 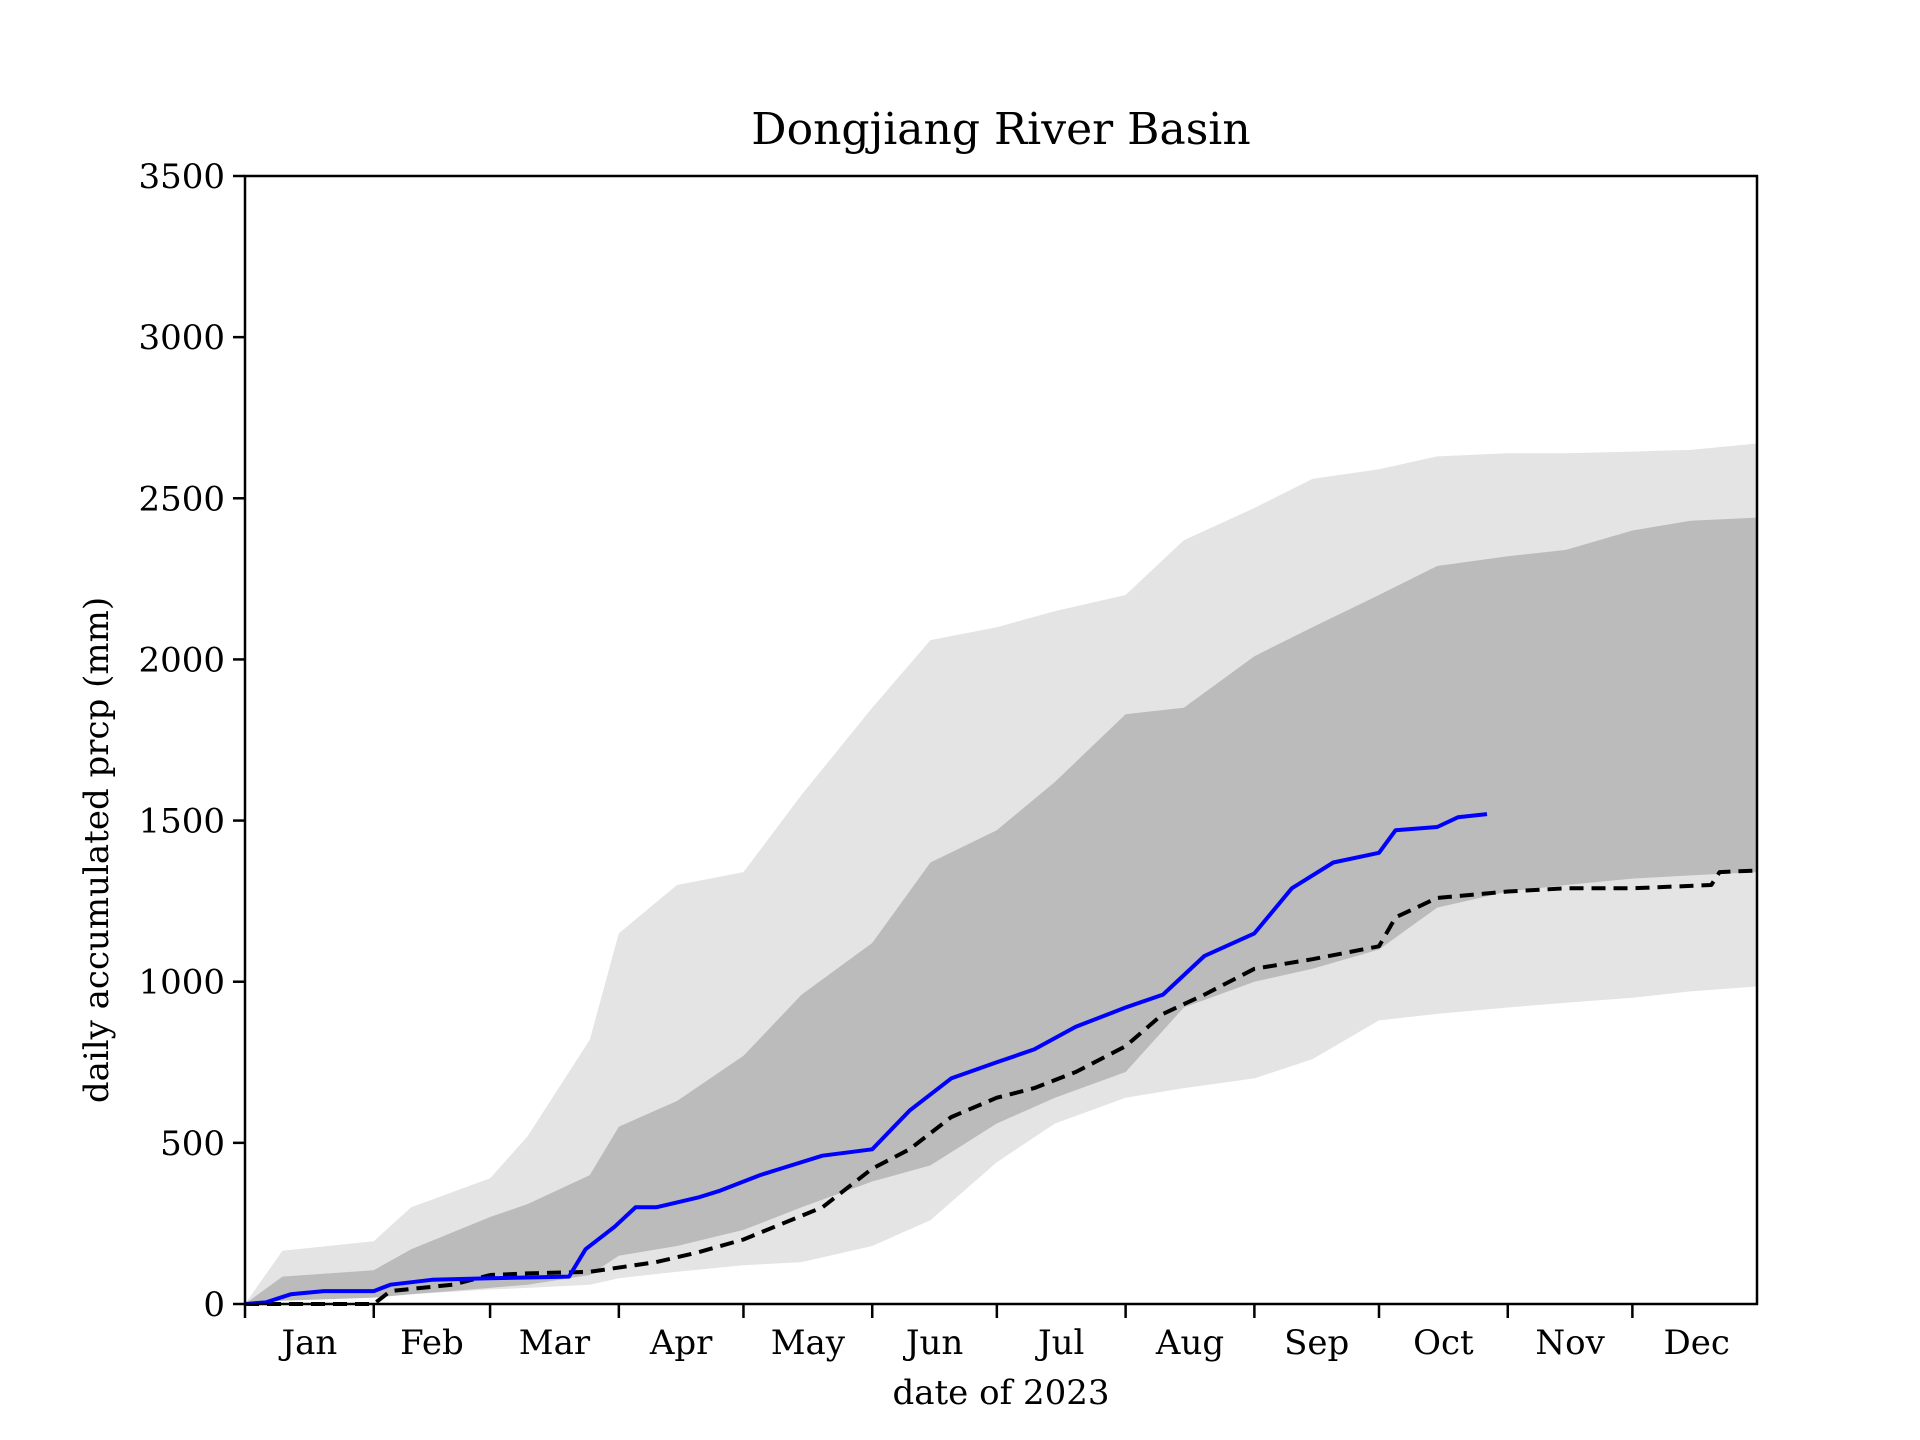 I want to click on x-tick-label: Sep, so click(x=1316, y=1343).